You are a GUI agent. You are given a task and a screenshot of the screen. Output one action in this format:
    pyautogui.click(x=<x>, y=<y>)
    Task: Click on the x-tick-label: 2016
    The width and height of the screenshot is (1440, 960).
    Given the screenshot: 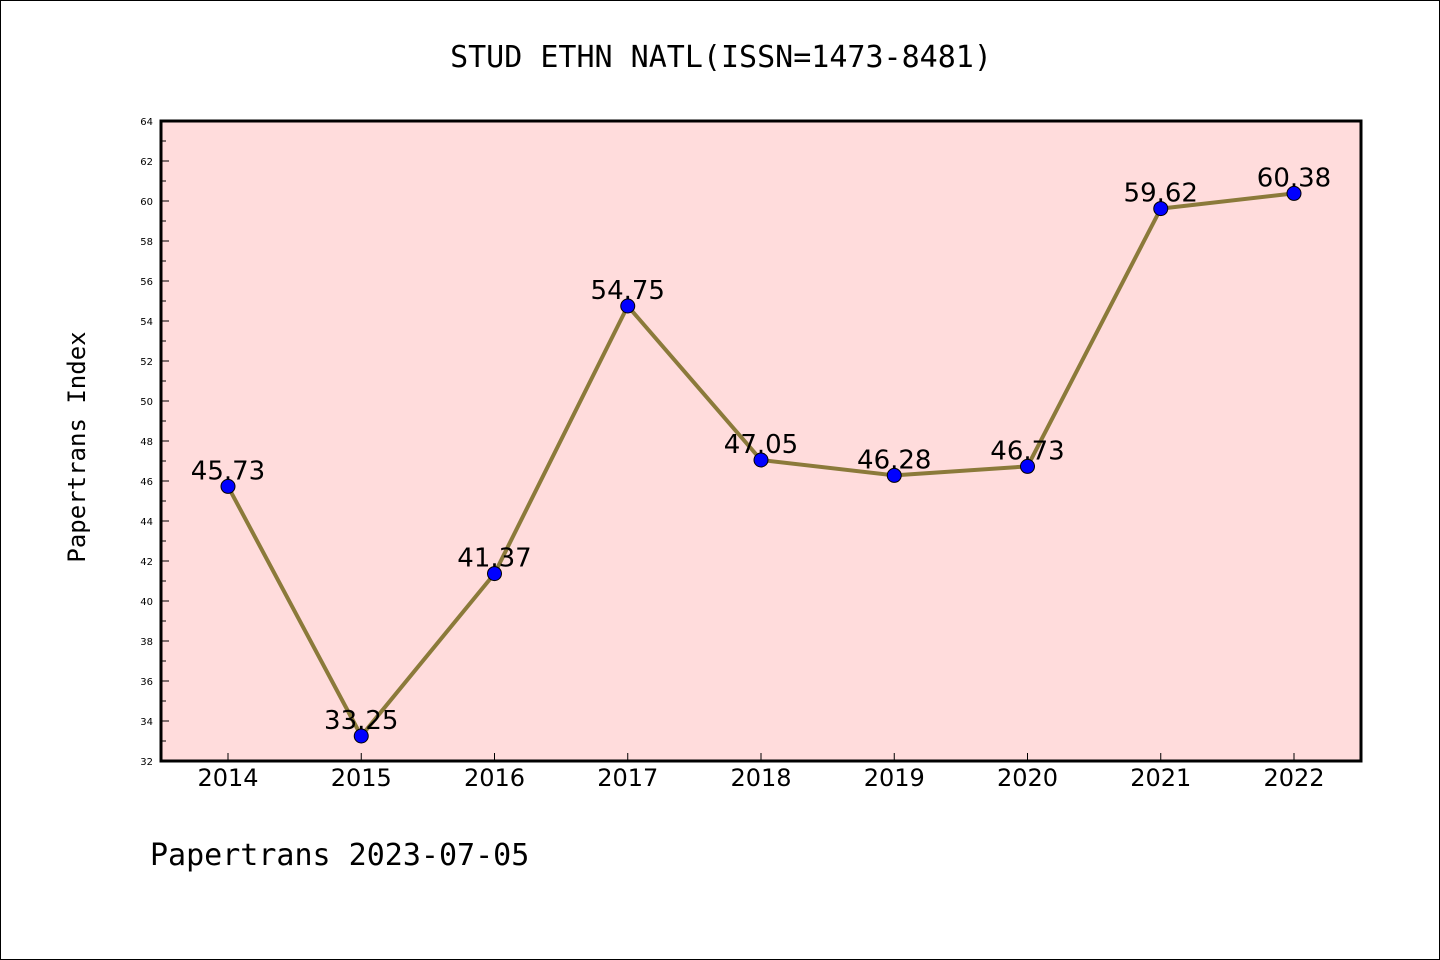 What is the action you would take?
    pyautogui.click(x=494, y=778)
    